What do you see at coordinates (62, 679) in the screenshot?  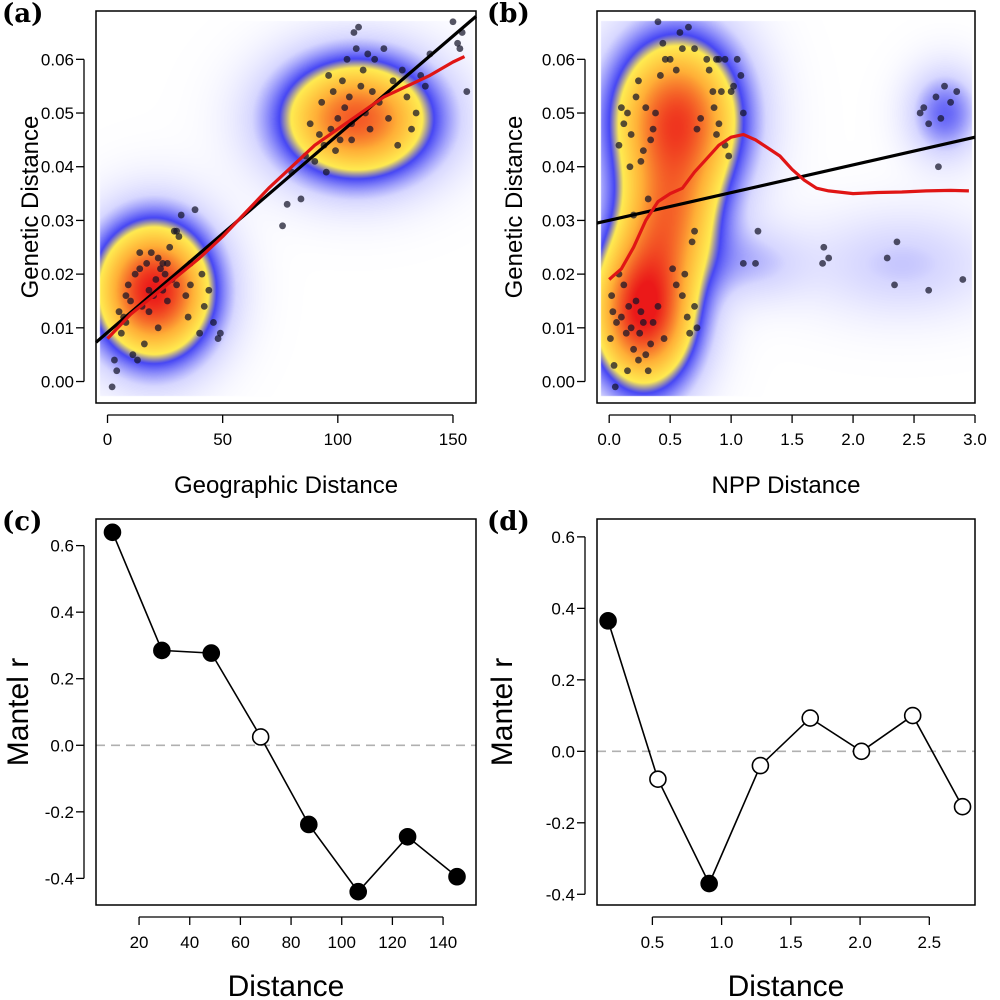 I see `y-tick-label: 0.2` at bounding box center [62, 679].